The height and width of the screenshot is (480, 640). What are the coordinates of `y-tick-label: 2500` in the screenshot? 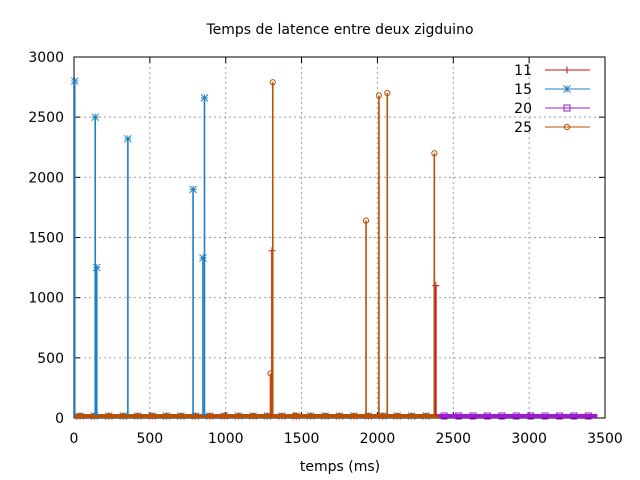 It's located at (46, 118).